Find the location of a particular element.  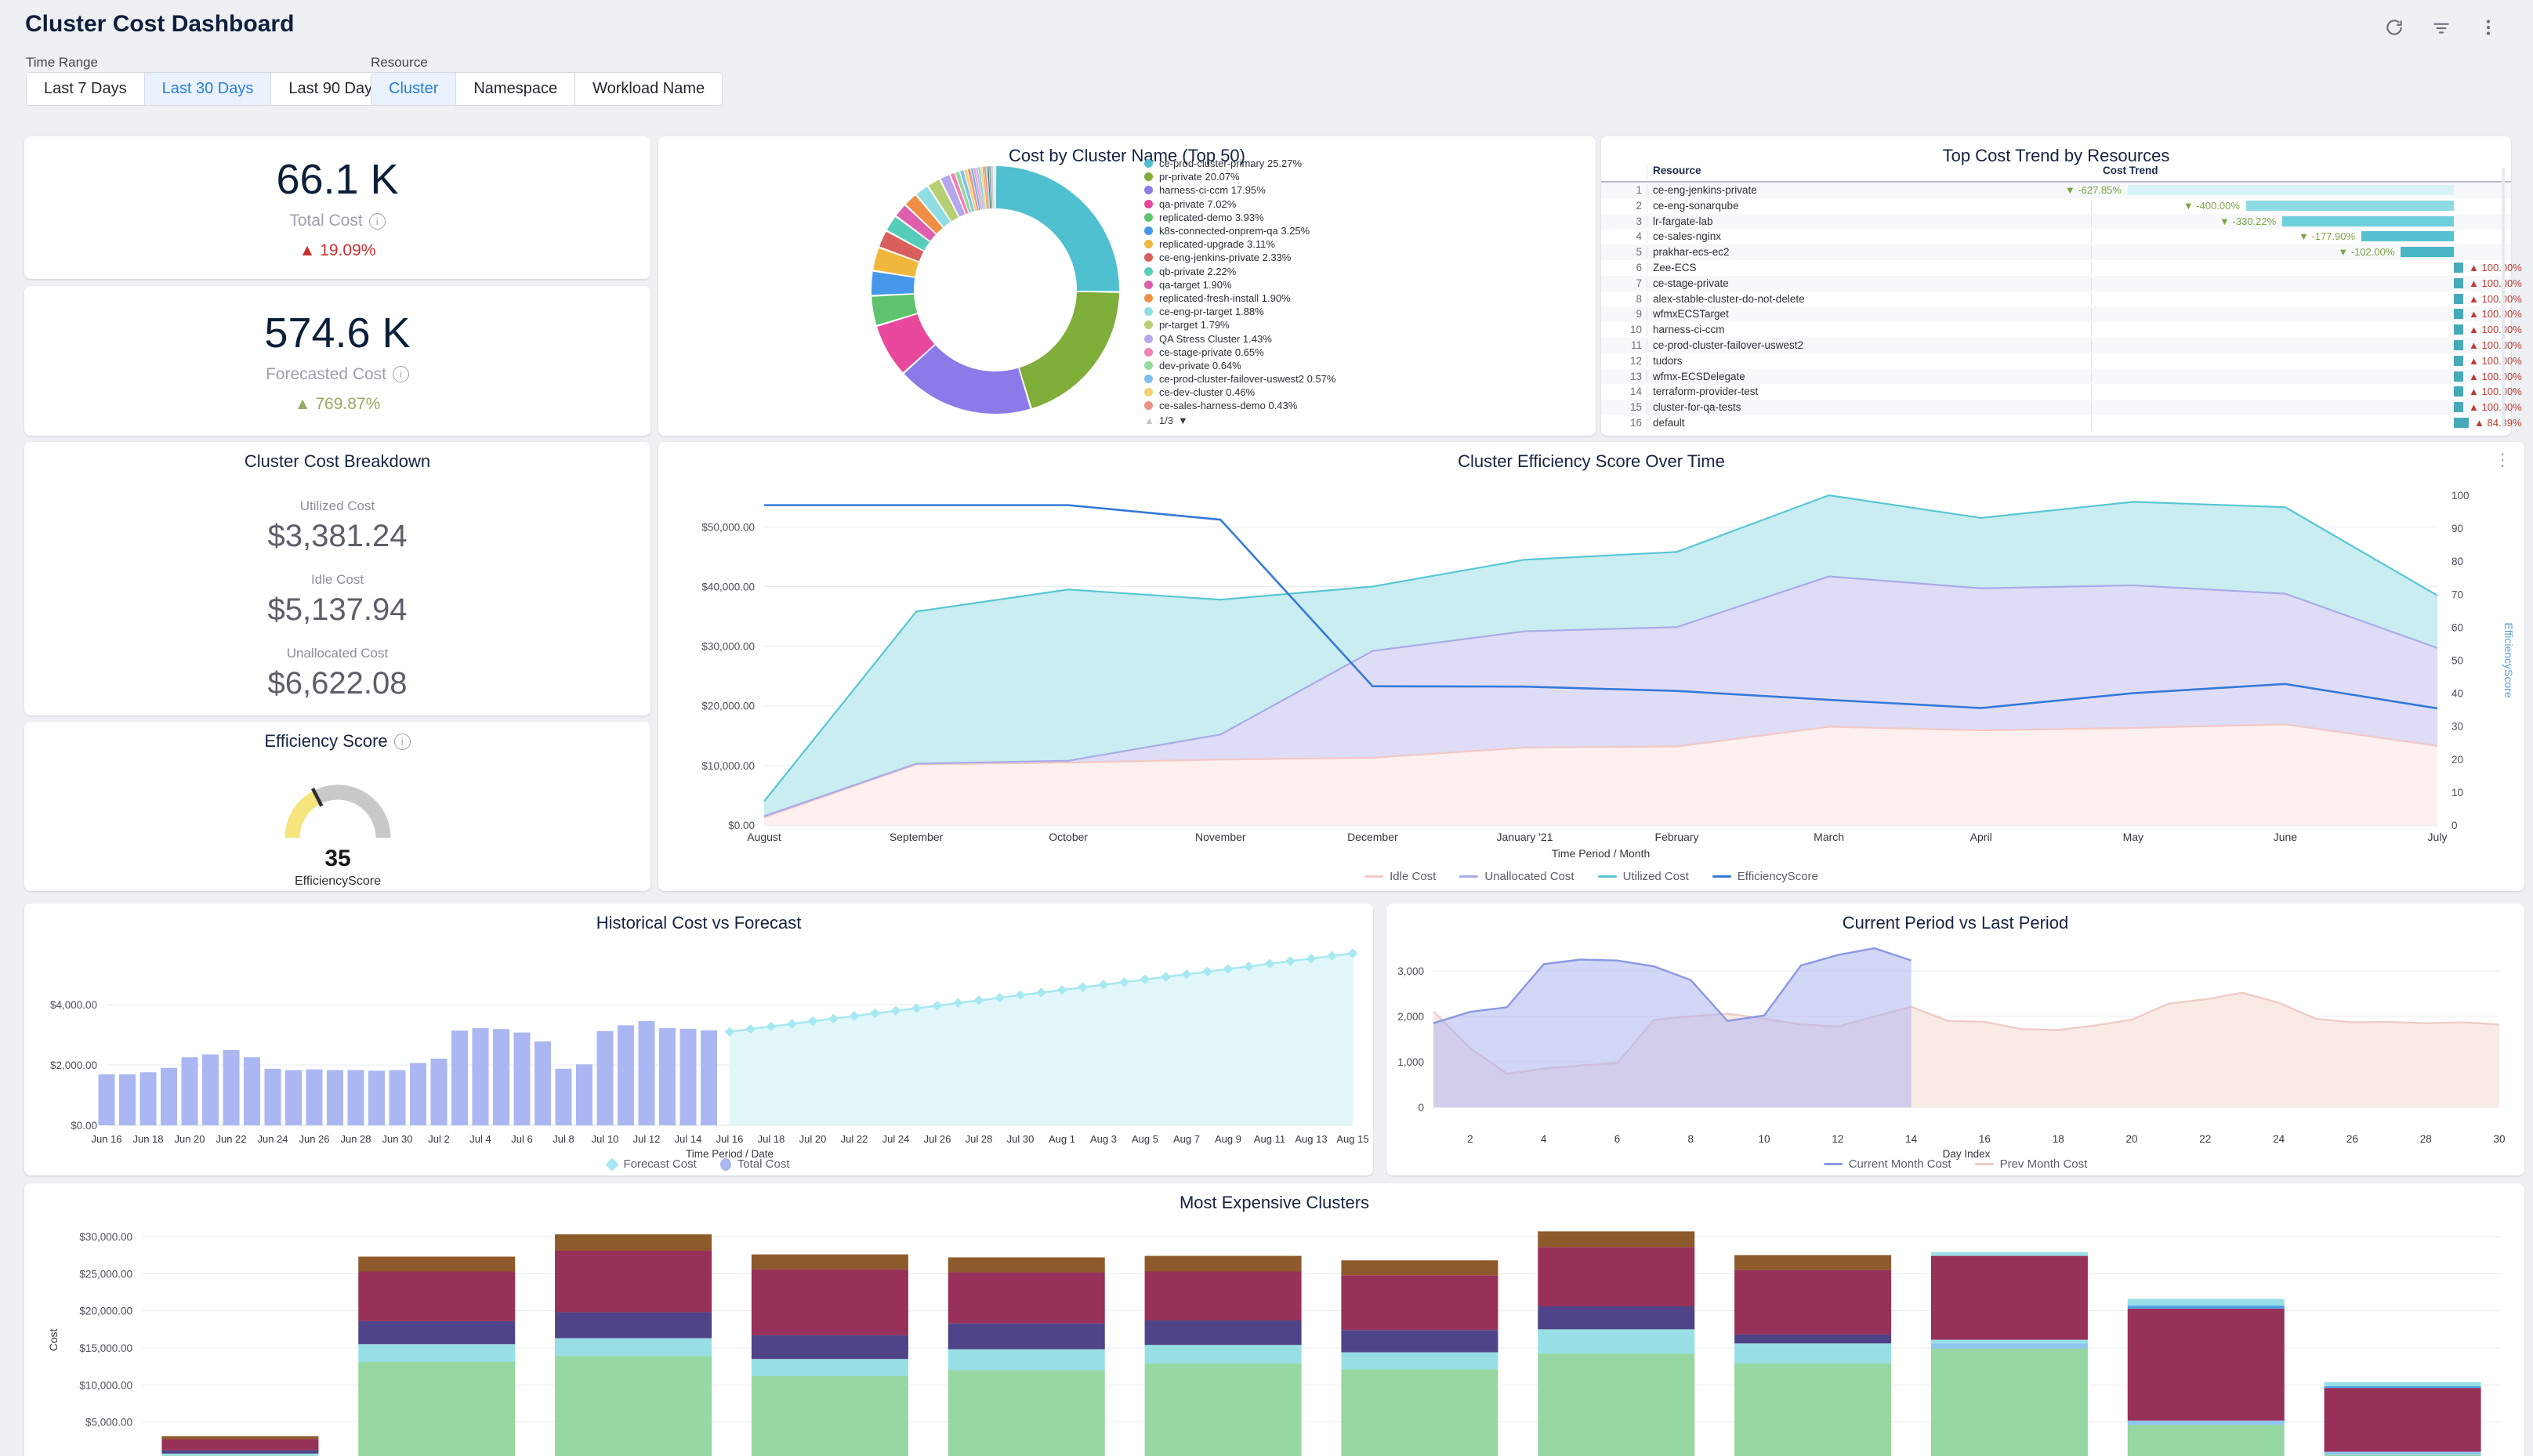

donut-legend-item: ce-prod-cluster-primary 25.27% is located at coordinates (1239, 163).